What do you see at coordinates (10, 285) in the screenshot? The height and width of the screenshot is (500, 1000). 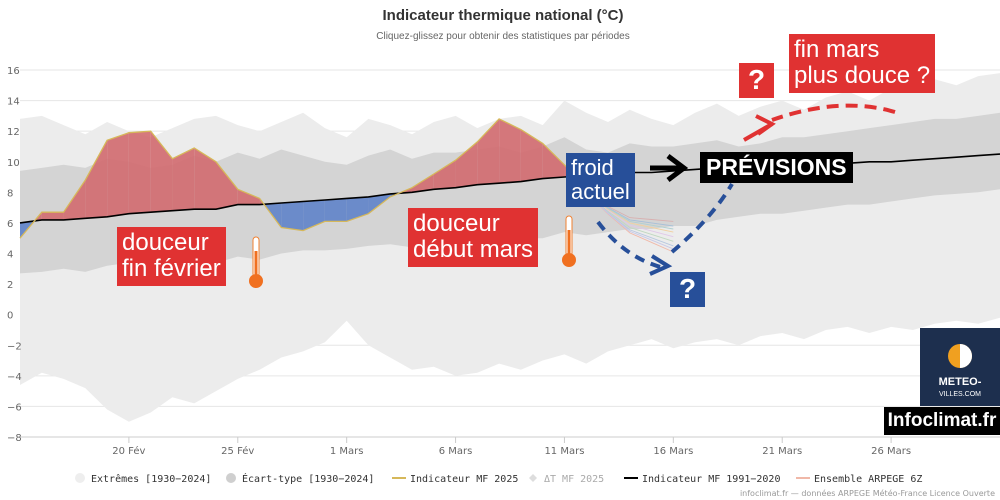 I see `y-tick-label: 2` at bounding box center [10, 285].